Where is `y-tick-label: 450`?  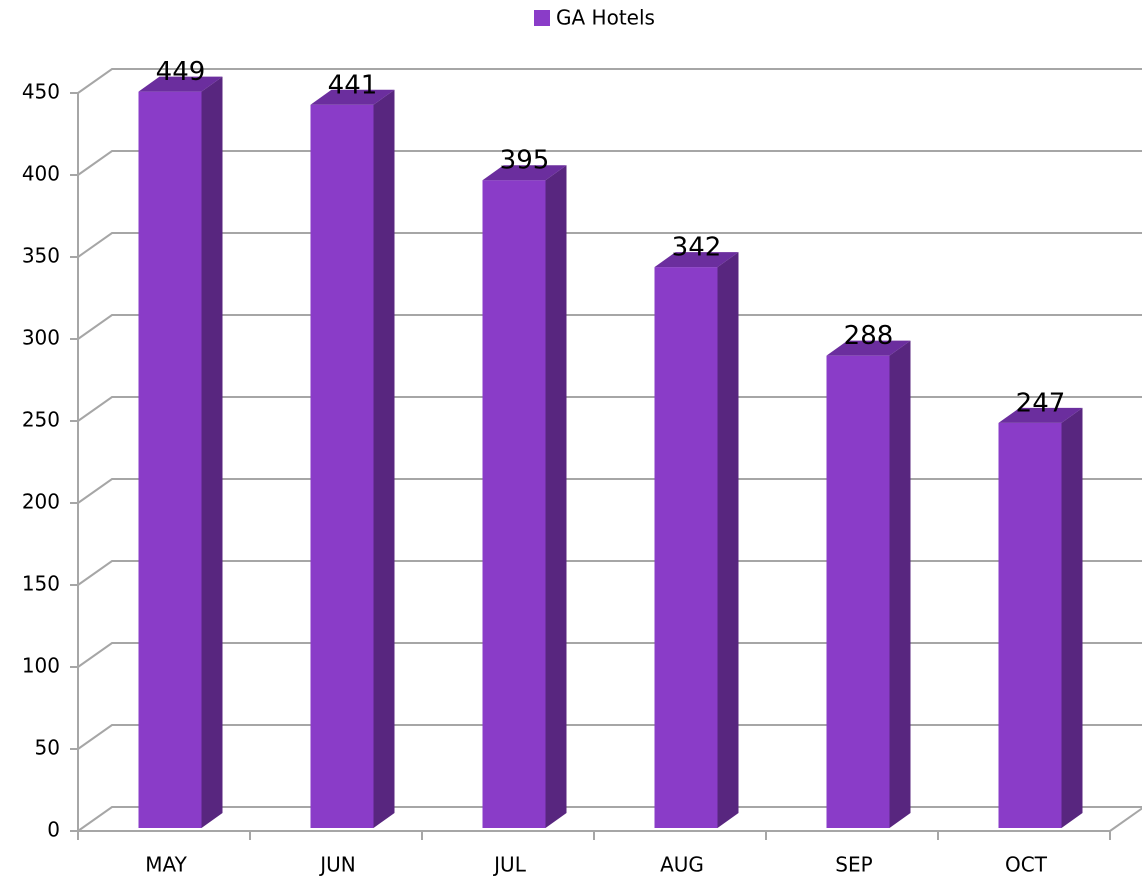 y-tick-label: 450 is located at coordinates (41, 92).